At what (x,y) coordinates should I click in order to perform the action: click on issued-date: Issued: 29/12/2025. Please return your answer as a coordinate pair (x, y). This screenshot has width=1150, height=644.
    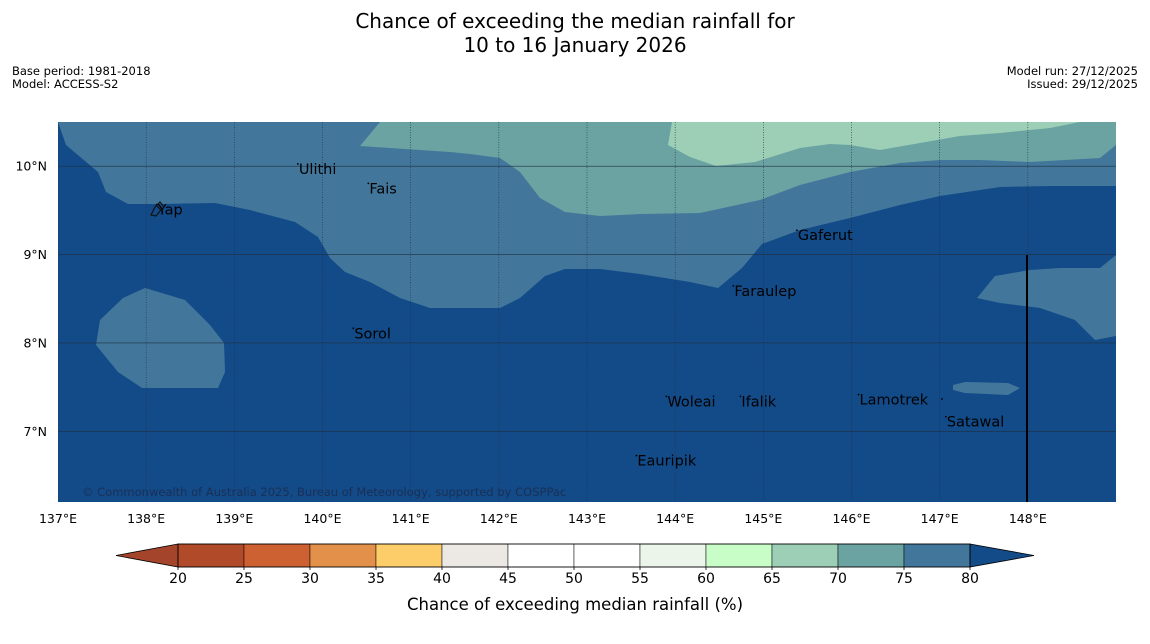
    Looking at the image, I should click on (1082, 84).